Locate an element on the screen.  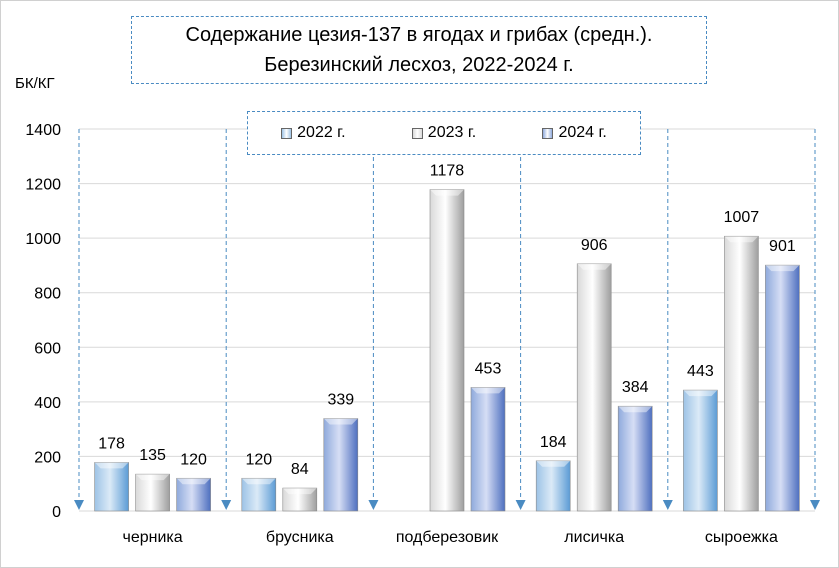
x-tick-label: сыроежка is located at coordinates (741, 537).